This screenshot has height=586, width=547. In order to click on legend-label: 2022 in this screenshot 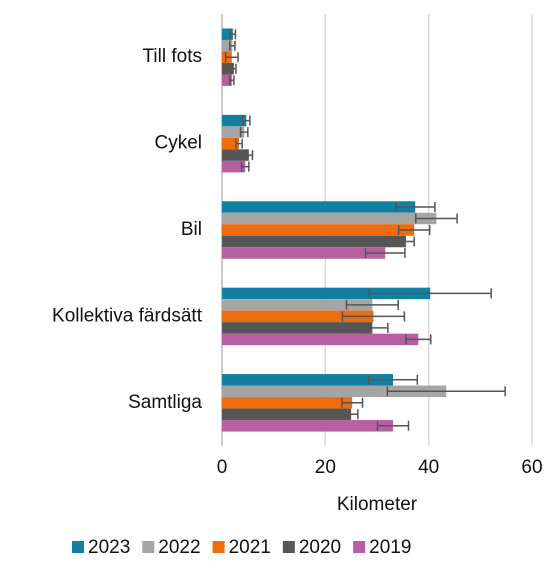, I will do `click(179, 547)`.